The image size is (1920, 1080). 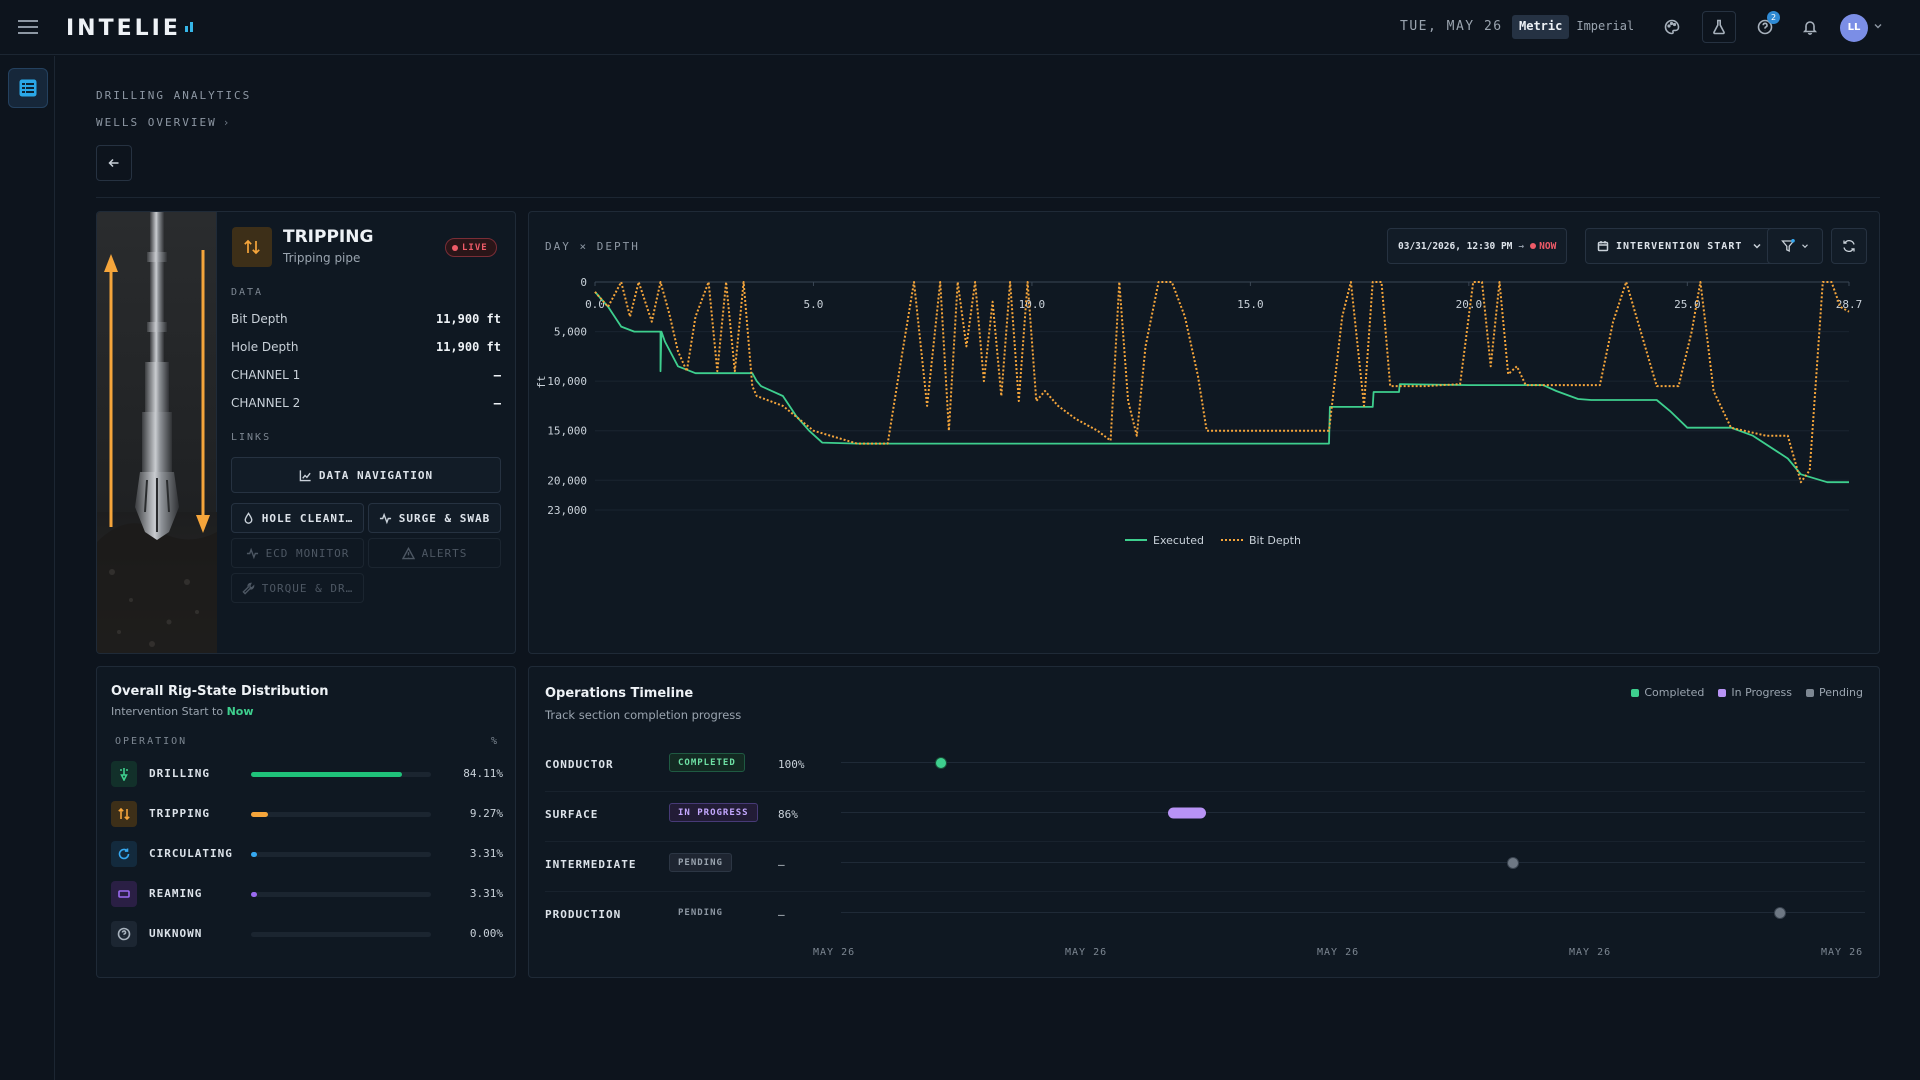 What do you see at coordinates (1605, 26) in the screenshot?
I see `unit-imperial-option: Imperial` at bounding box center [1605, 26].